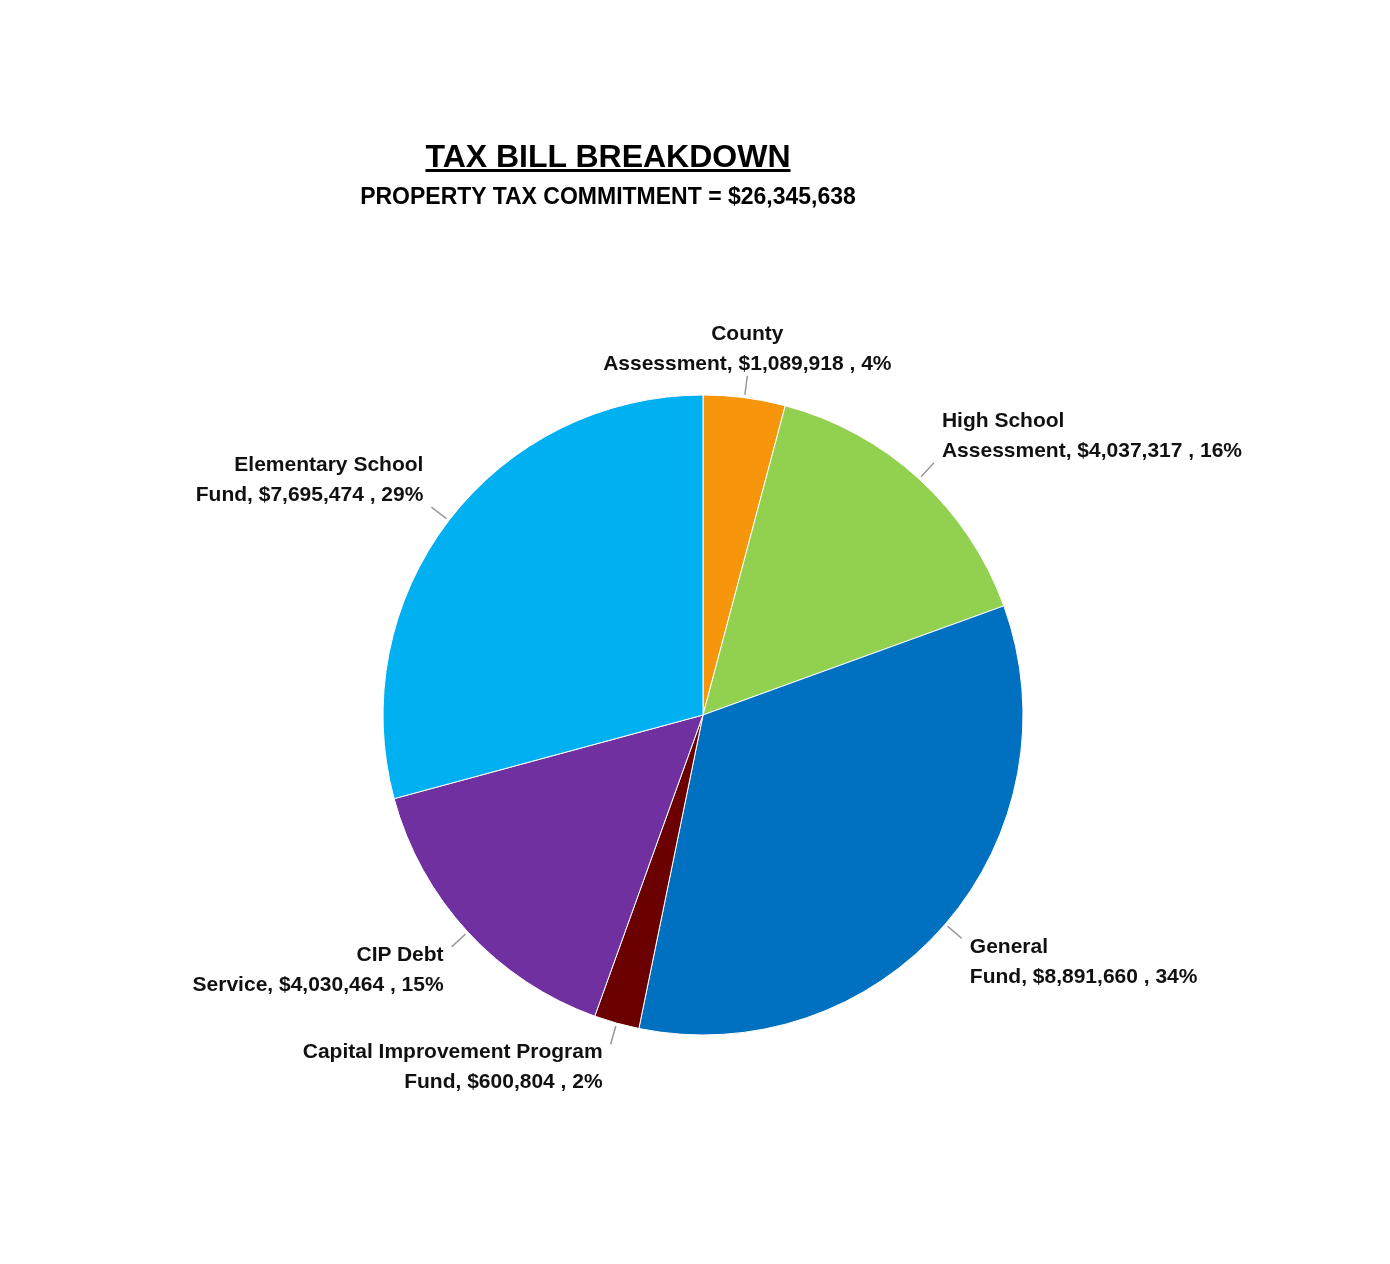  What do you see at coordinates (318, 968) in the screenshot?
I see `slice-label: CIP Debt Service, $4,030,464 , 15%` at bounding box center [318, 968].